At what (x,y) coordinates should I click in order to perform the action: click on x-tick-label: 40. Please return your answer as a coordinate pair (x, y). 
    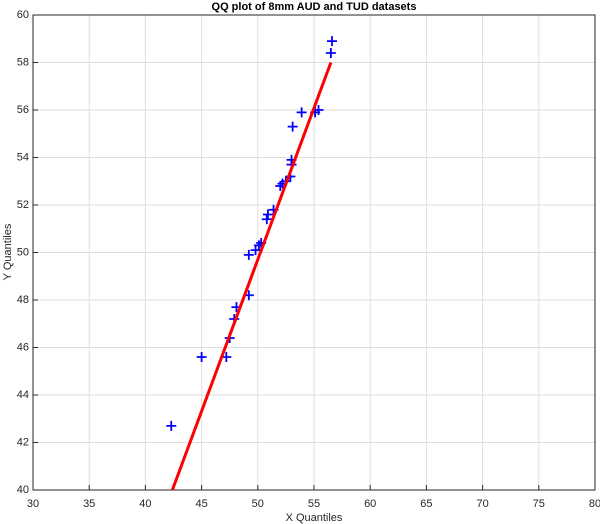
    Looking at the image, I should click on (145, 504).